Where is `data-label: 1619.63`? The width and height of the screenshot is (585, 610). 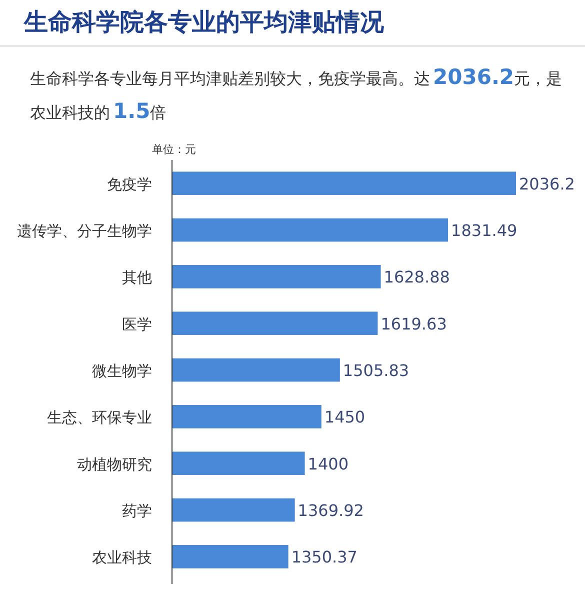 data-label: 1619.63 is located at coordinates (413, 324).